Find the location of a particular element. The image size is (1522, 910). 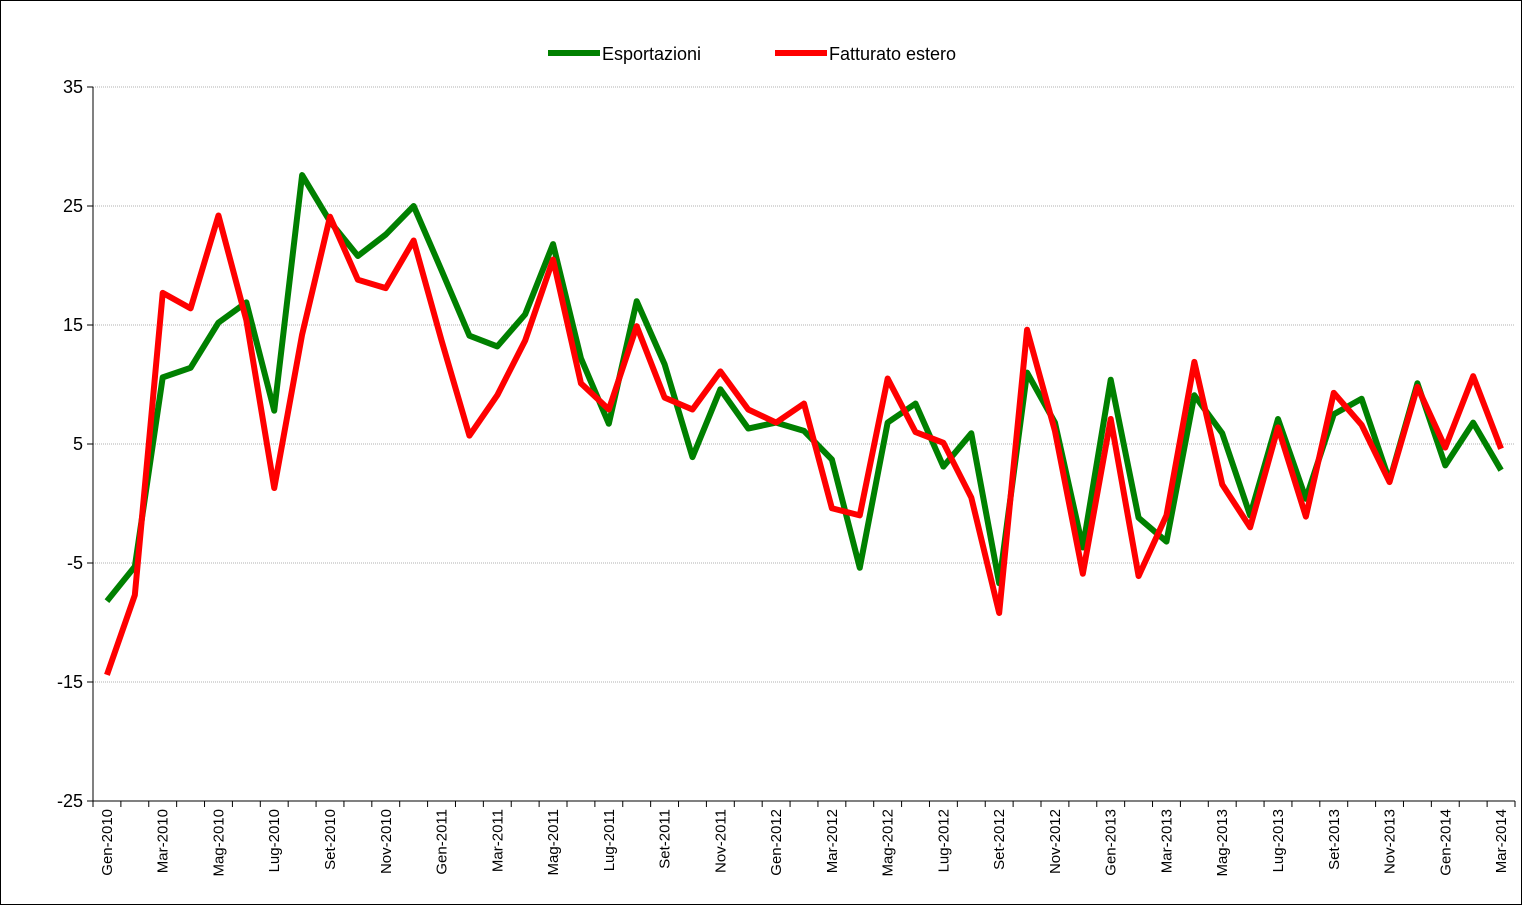

x-tick-label: Mar-2014 is located at coordinates (1501, 841).